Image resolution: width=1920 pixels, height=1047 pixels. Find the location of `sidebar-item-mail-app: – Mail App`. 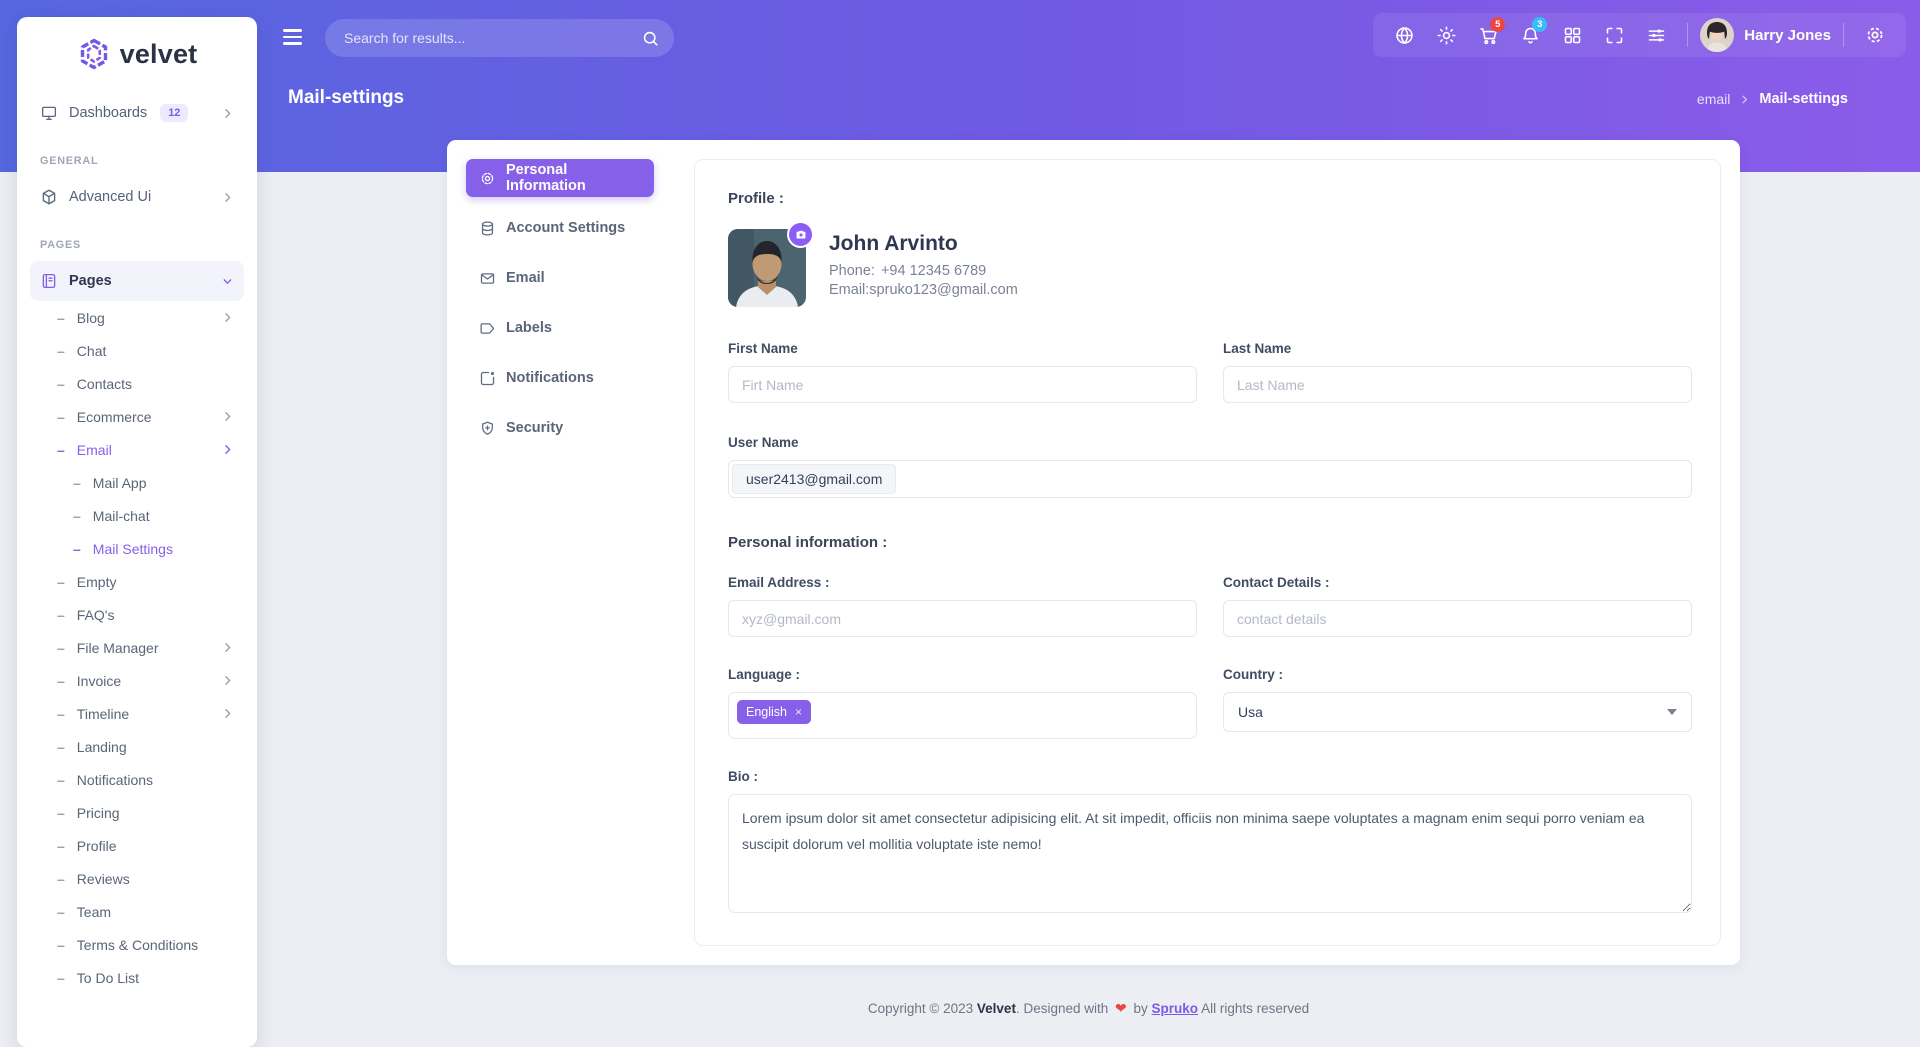

sidebar-item-mail-app: – Mail App is located at coordinates (137, 482).